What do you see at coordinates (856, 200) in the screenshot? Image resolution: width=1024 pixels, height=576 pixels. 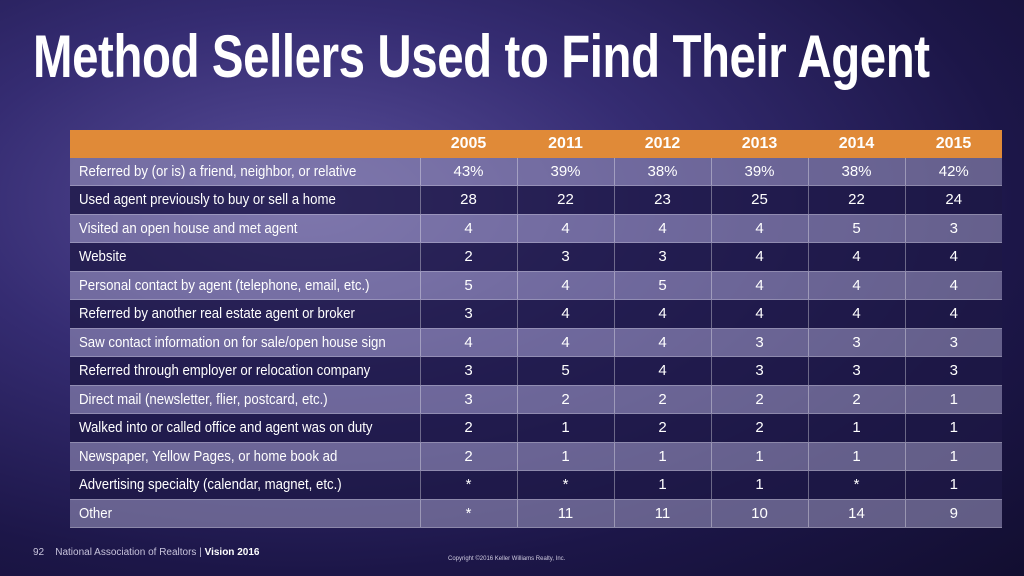 I see `table-cell: 22` at bounding box center [856, 200].